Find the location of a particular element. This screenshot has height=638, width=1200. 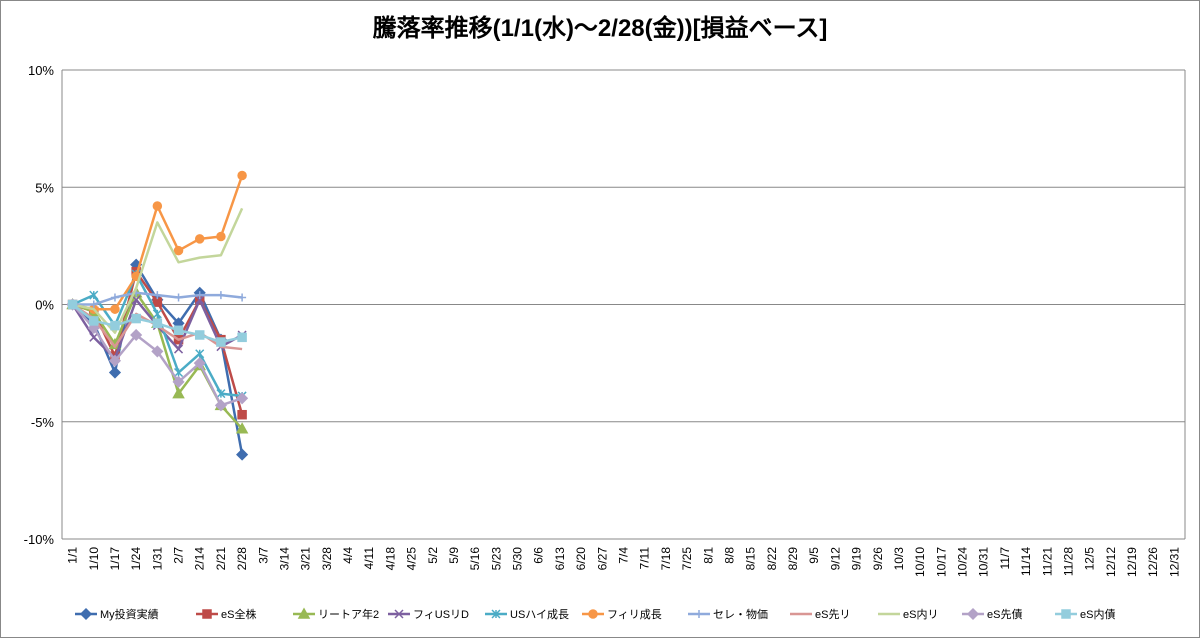

x-tick-label: 9/26 is located at coordinates (878, 559).